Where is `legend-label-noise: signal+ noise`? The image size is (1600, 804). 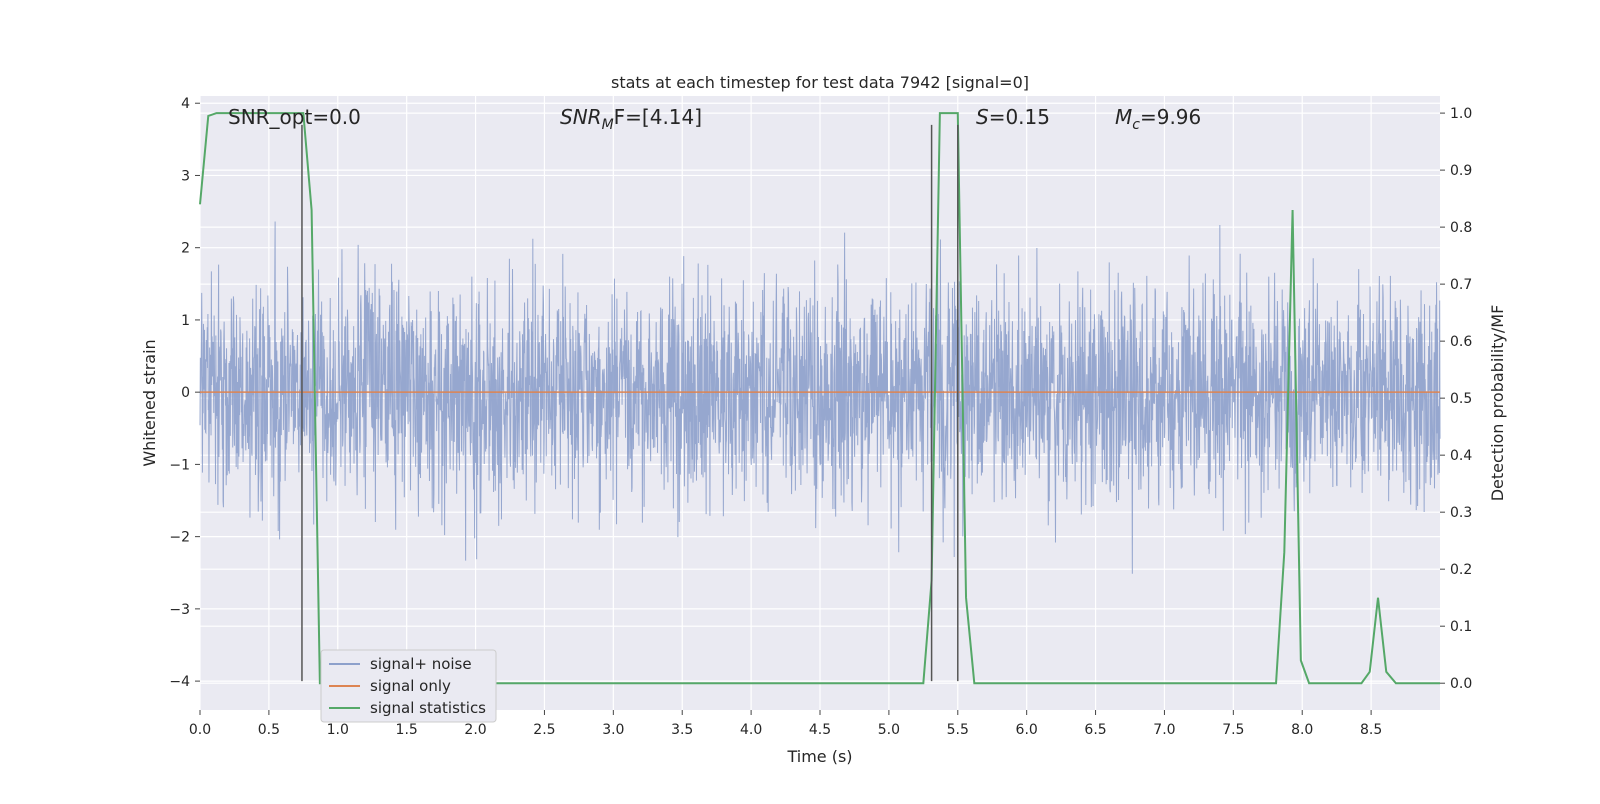 legend-label-noise: signal+ noise is located at coordinates (421, 664).